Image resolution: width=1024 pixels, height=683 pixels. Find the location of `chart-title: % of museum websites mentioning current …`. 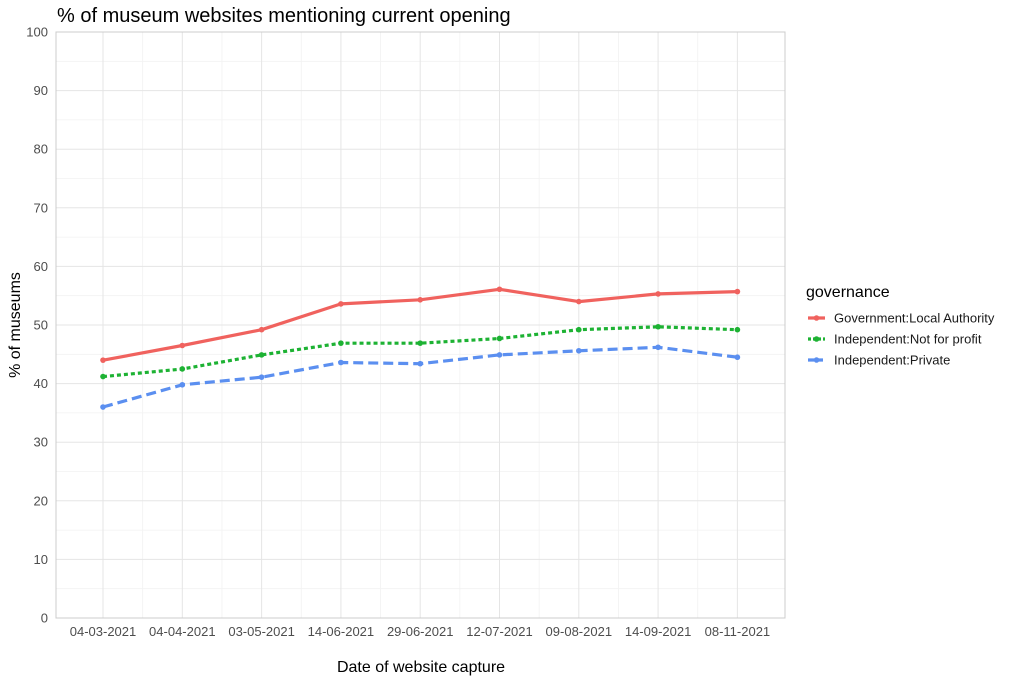

chart-title: % of museum websites mentioning current … is located at coordinates (284, 16).